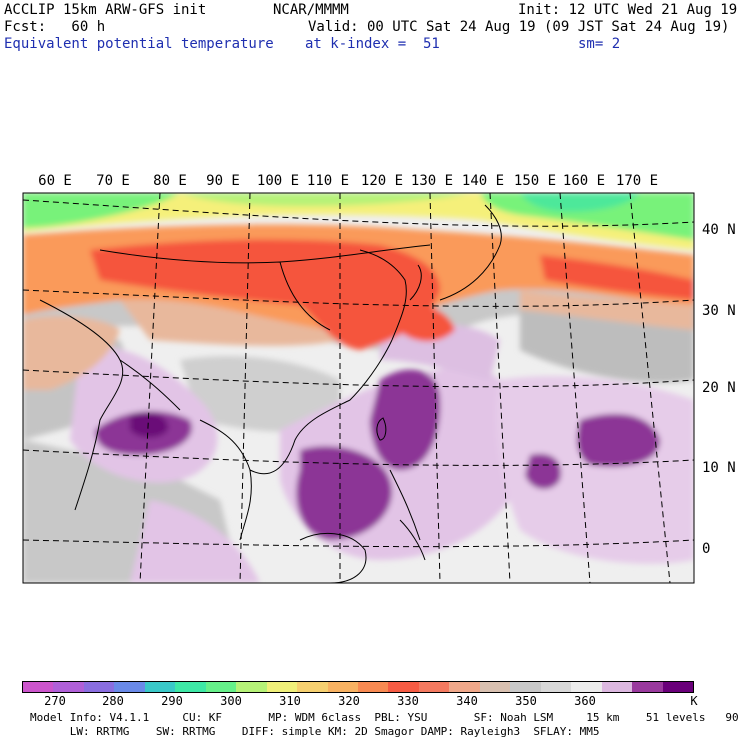 The height and width of the screenshot is (740, 740). What do you see at coordinates (483, 181) in the screenshot?
I see `longitude-label: 140 E` at bounding box center [483, 181].